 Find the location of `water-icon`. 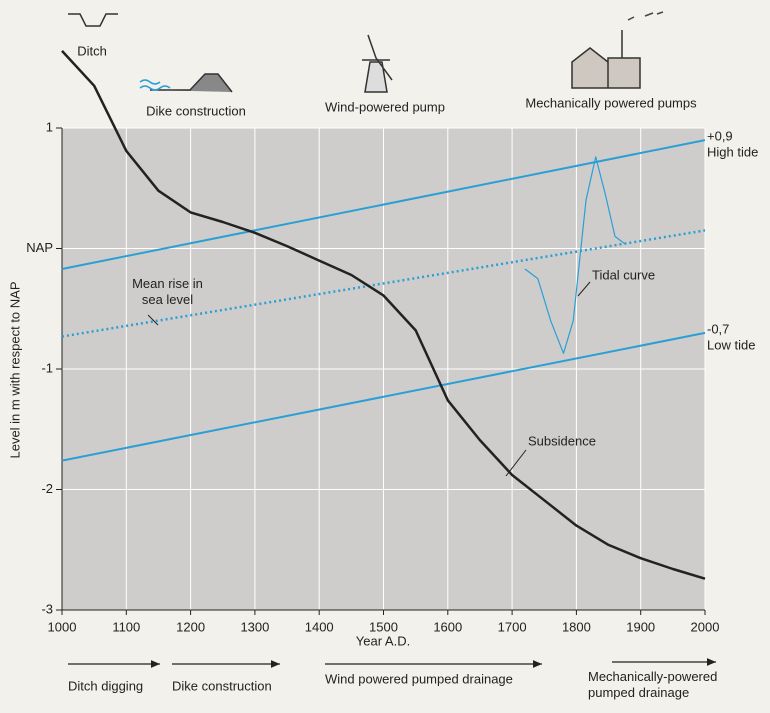

water-icon is located at coordinates (155, 85).